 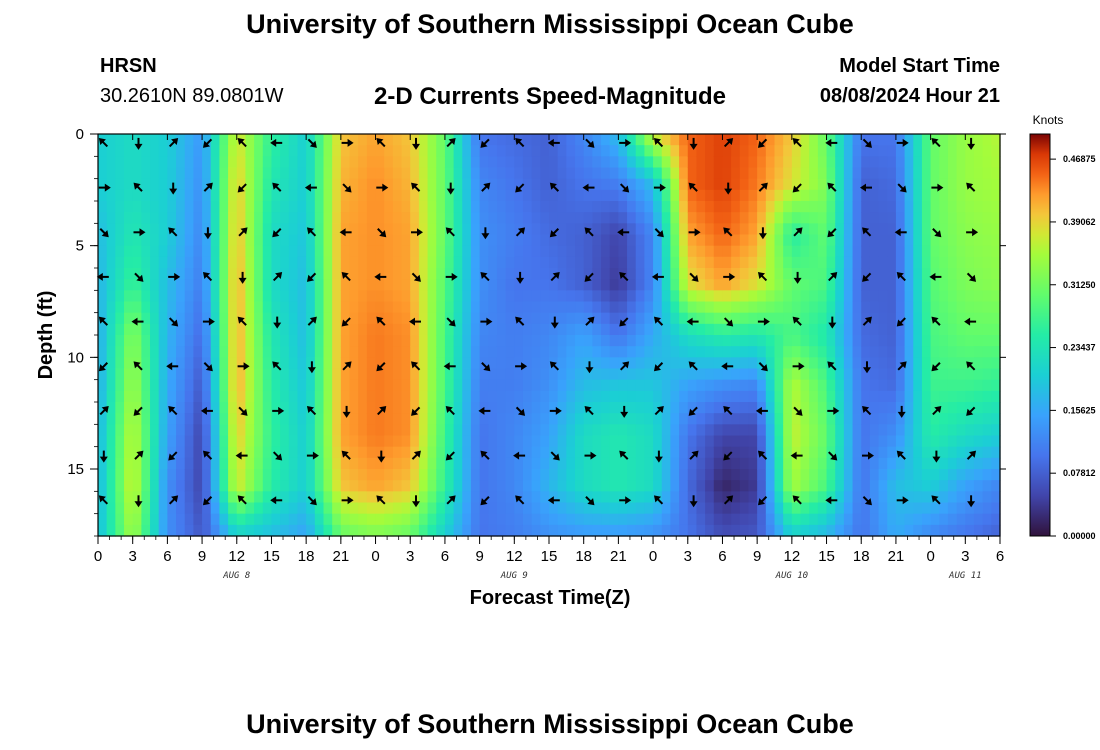 I want to click on x-tick-label: 12, so click(x=514, y=556).